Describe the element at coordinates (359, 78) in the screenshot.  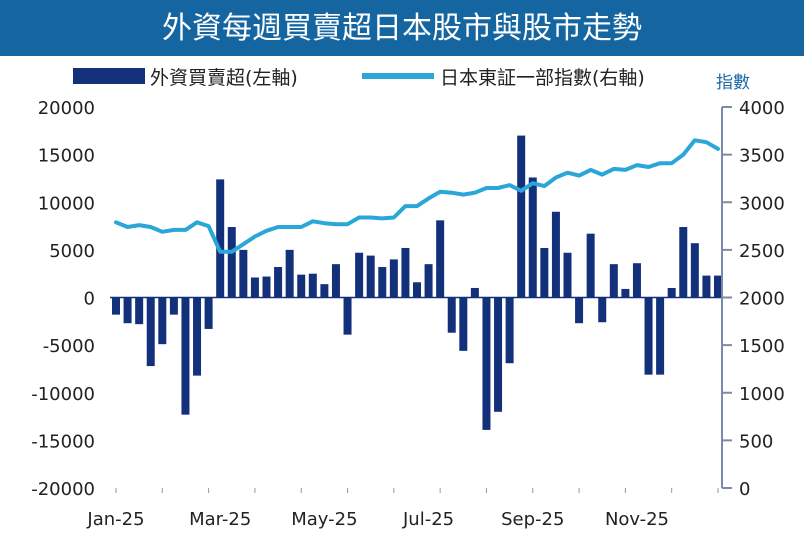
I see `legend: 外資買賣超(左軸) 日本東証一部指數(右軸)` at that location.